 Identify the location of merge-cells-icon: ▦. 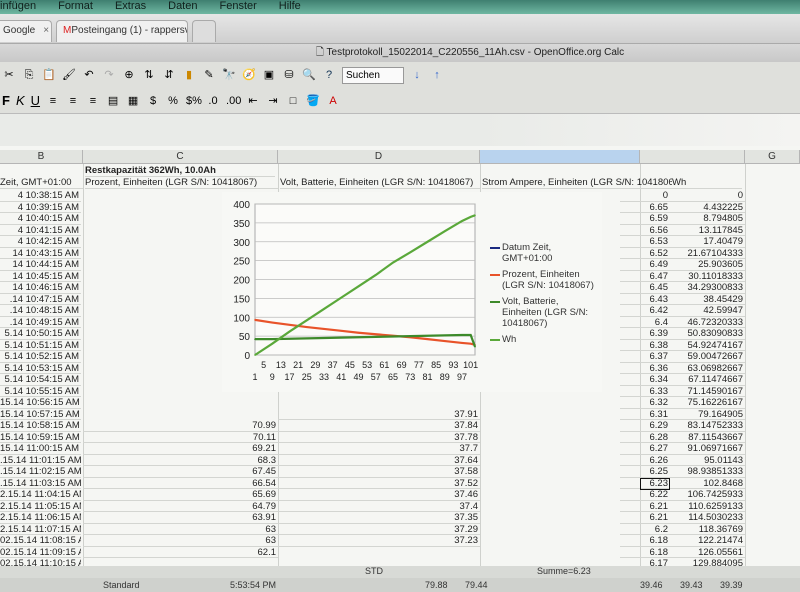
(133, 100).